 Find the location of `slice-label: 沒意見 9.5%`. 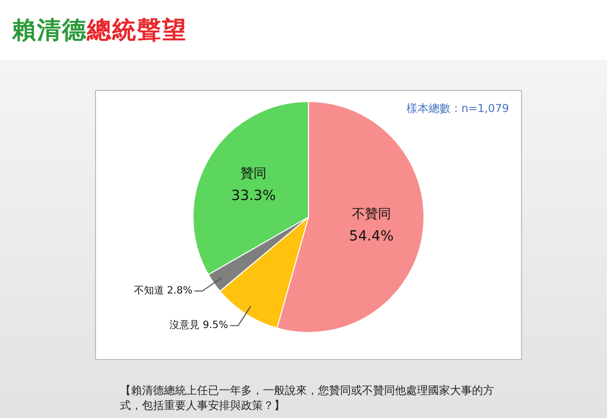

slice-label: 沒意見 9.5% is located at coordinates (199, 325).